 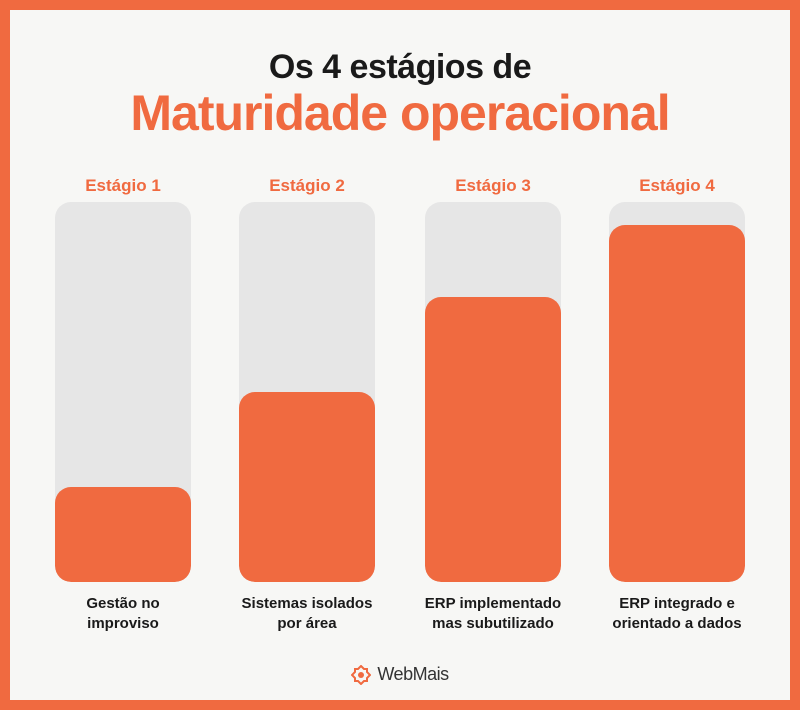 What do you see at coordinates (400, 113) in the screenshot?
I see `title-line-2: Maturidade operacional` at bounding box center [400, 113].